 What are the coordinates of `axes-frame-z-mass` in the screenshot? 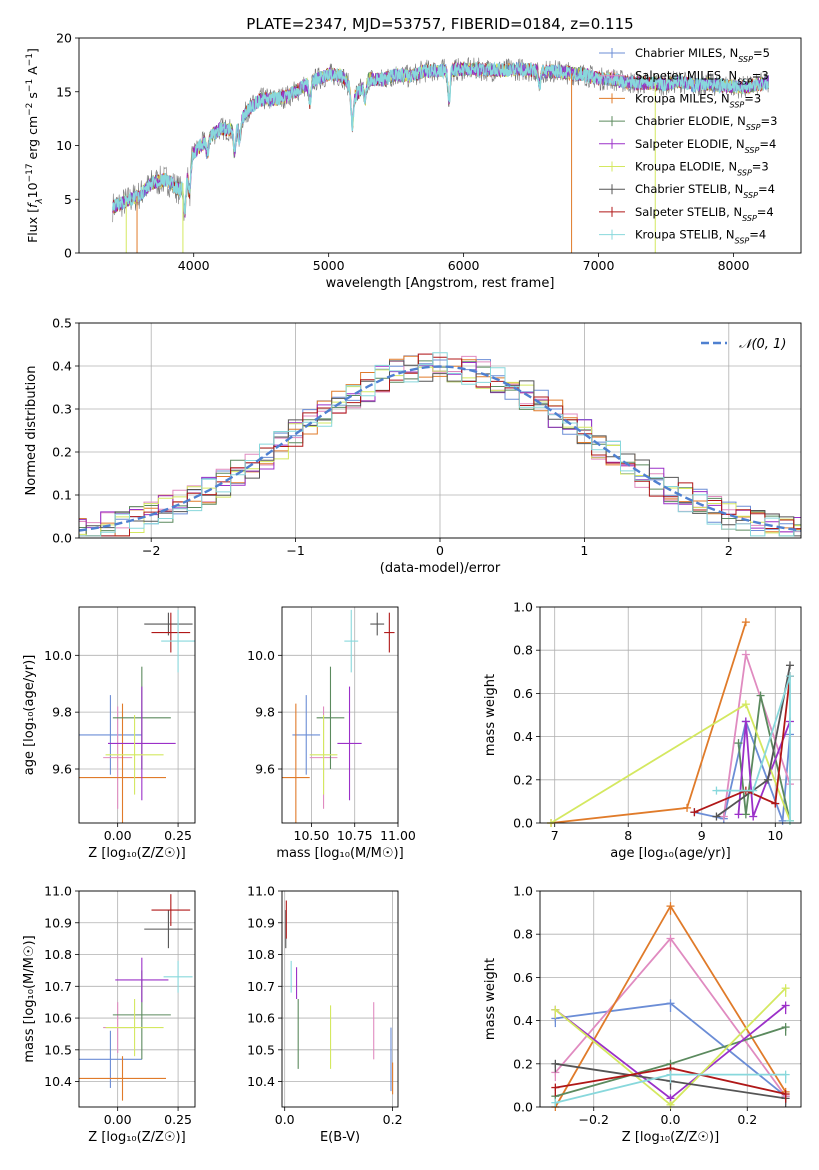 It's located at (137, 999).